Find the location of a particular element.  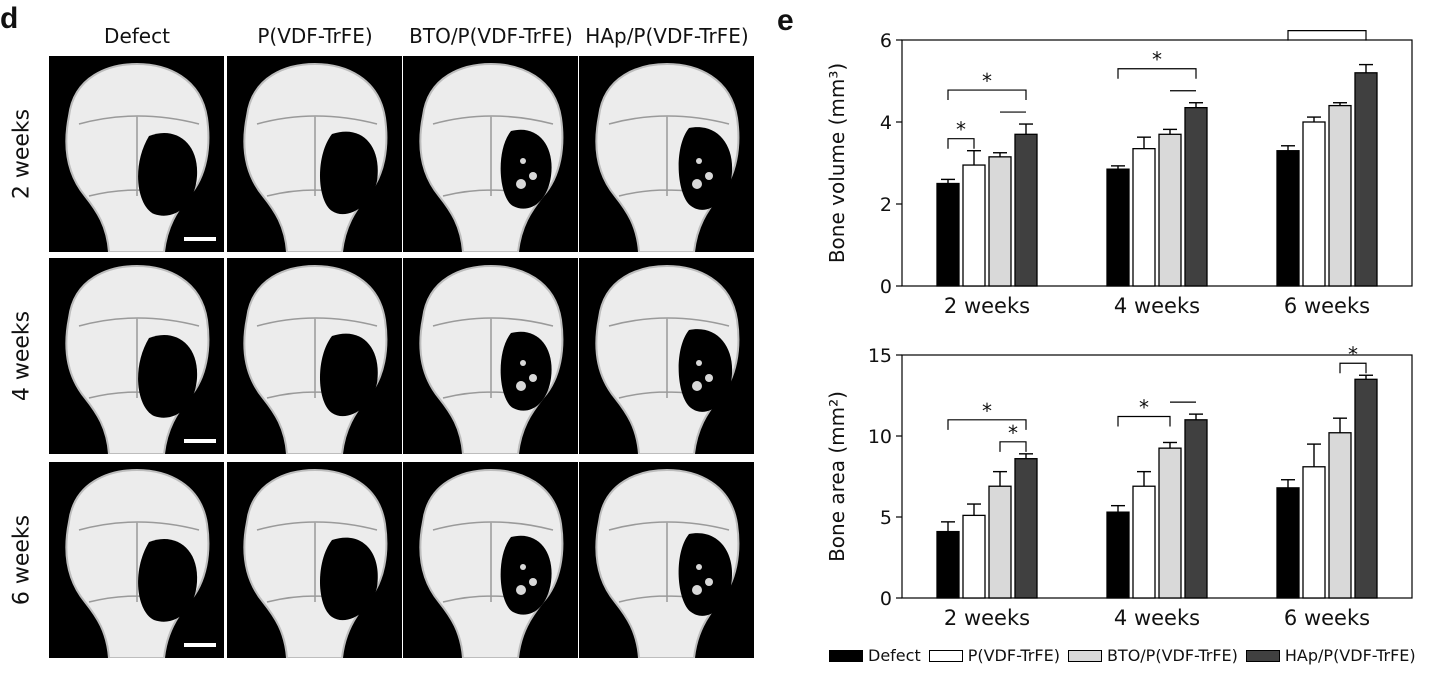

x-tick-label-volume: 4 weeks is located at coordinates (1157, 306).